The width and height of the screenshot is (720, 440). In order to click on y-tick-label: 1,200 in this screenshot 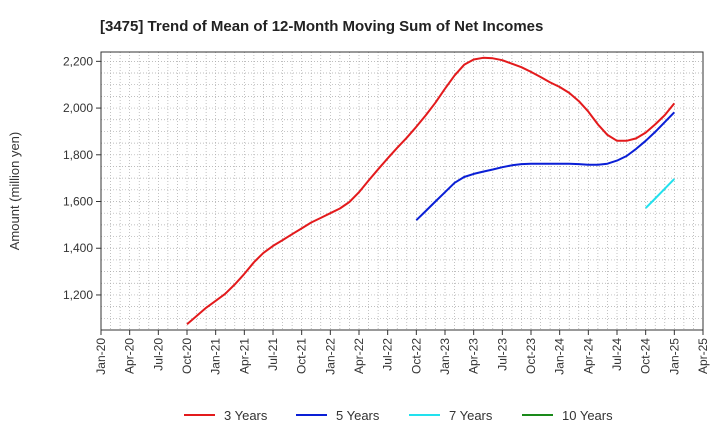, I will do `click(78, 295)`.